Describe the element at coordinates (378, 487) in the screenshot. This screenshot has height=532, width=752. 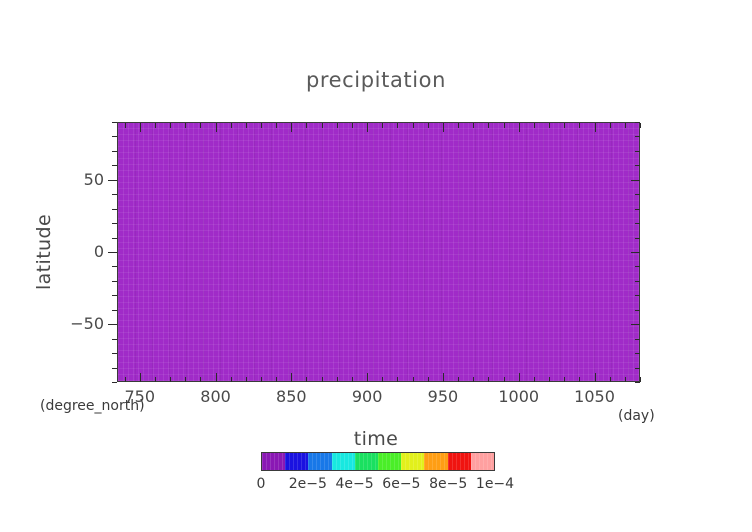
I see `colorbar-tick-labels: 0 2e−5 4e−5 6e−5 8e−5 1e−4` at that location.